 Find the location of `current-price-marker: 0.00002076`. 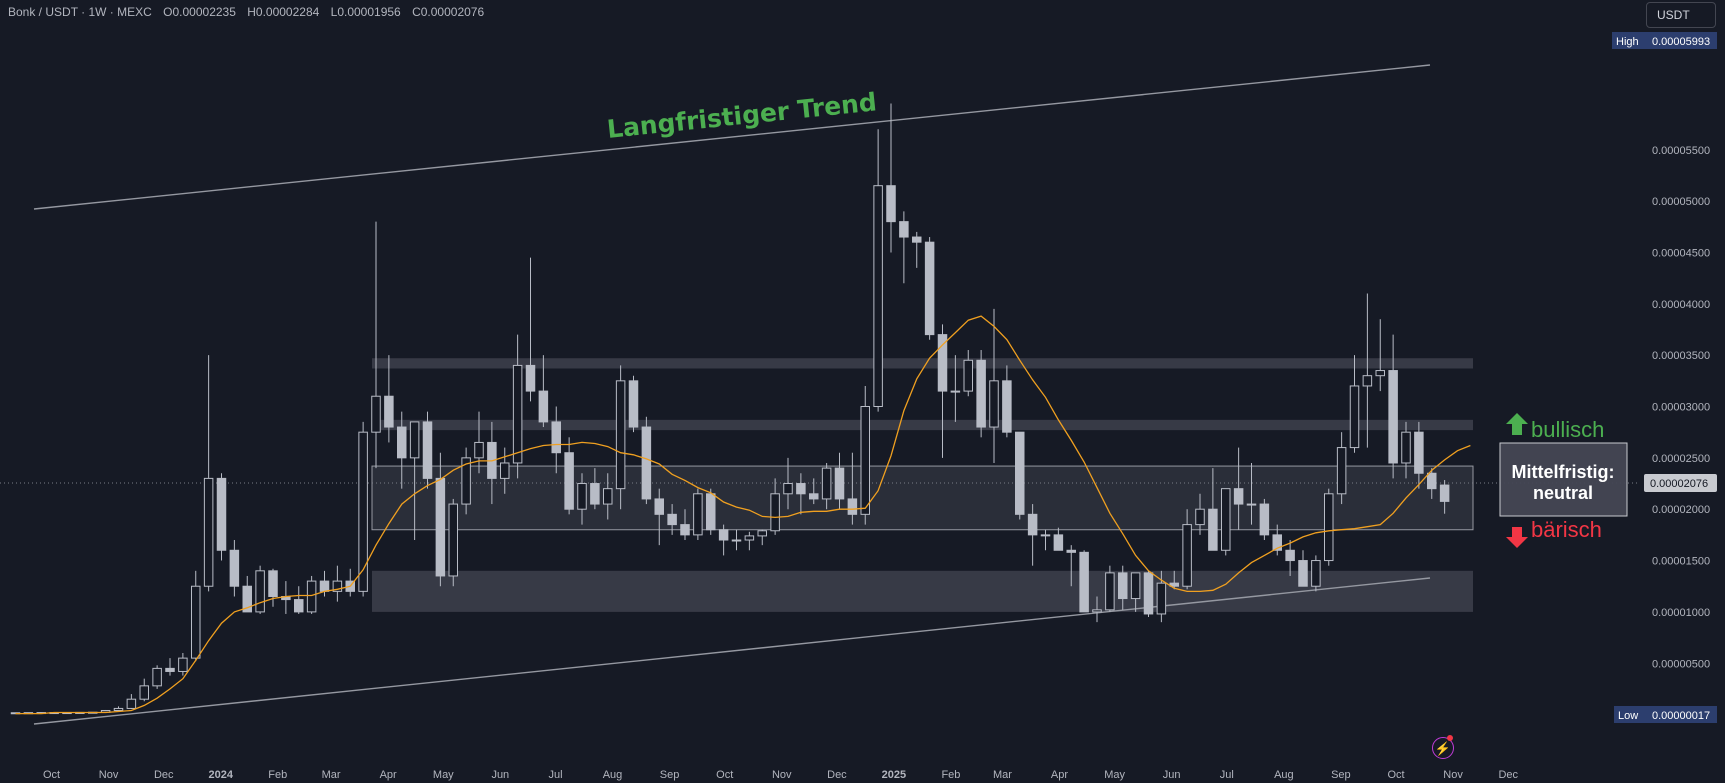

current-price-marker: 0.00002076 is located at coordinates (1680, 483).